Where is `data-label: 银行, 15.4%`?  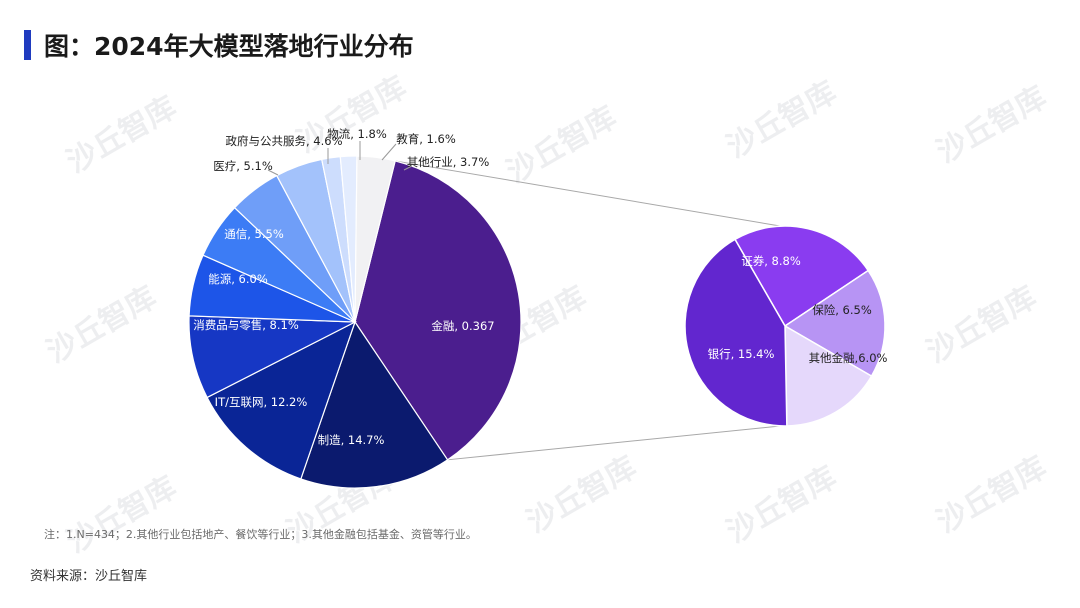
data-label: 银行, 15.4% is located at coordinates (741, 354).